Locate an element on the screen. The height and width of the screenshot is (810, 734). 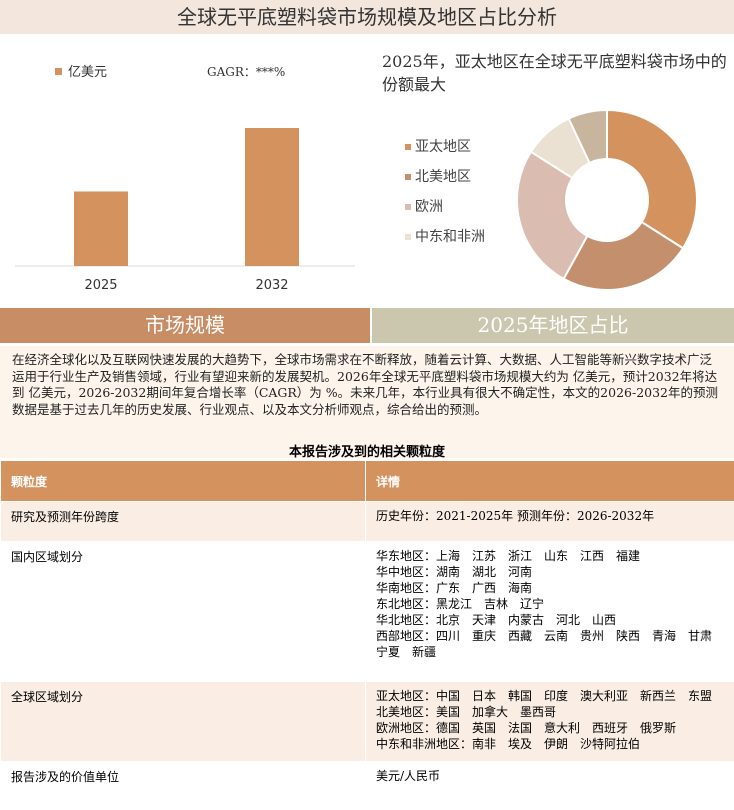
cell: 美元/人民币 is located at coordinates (549, 783).